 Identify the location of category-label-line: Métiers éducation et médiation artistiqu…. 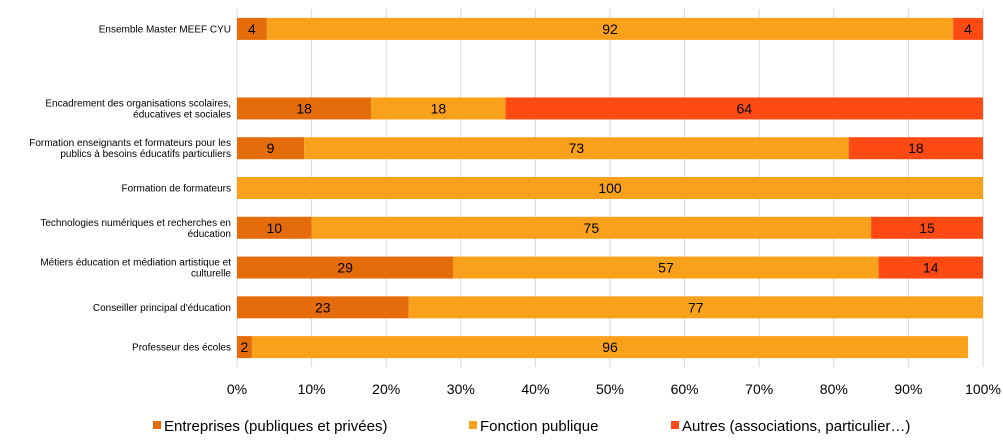
(135, 263).